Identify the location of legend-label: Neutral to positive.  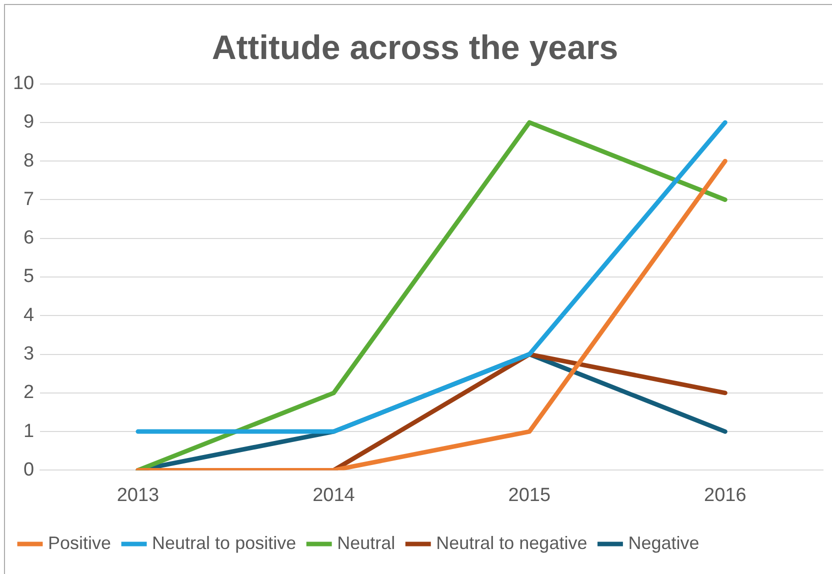
(224, 542).